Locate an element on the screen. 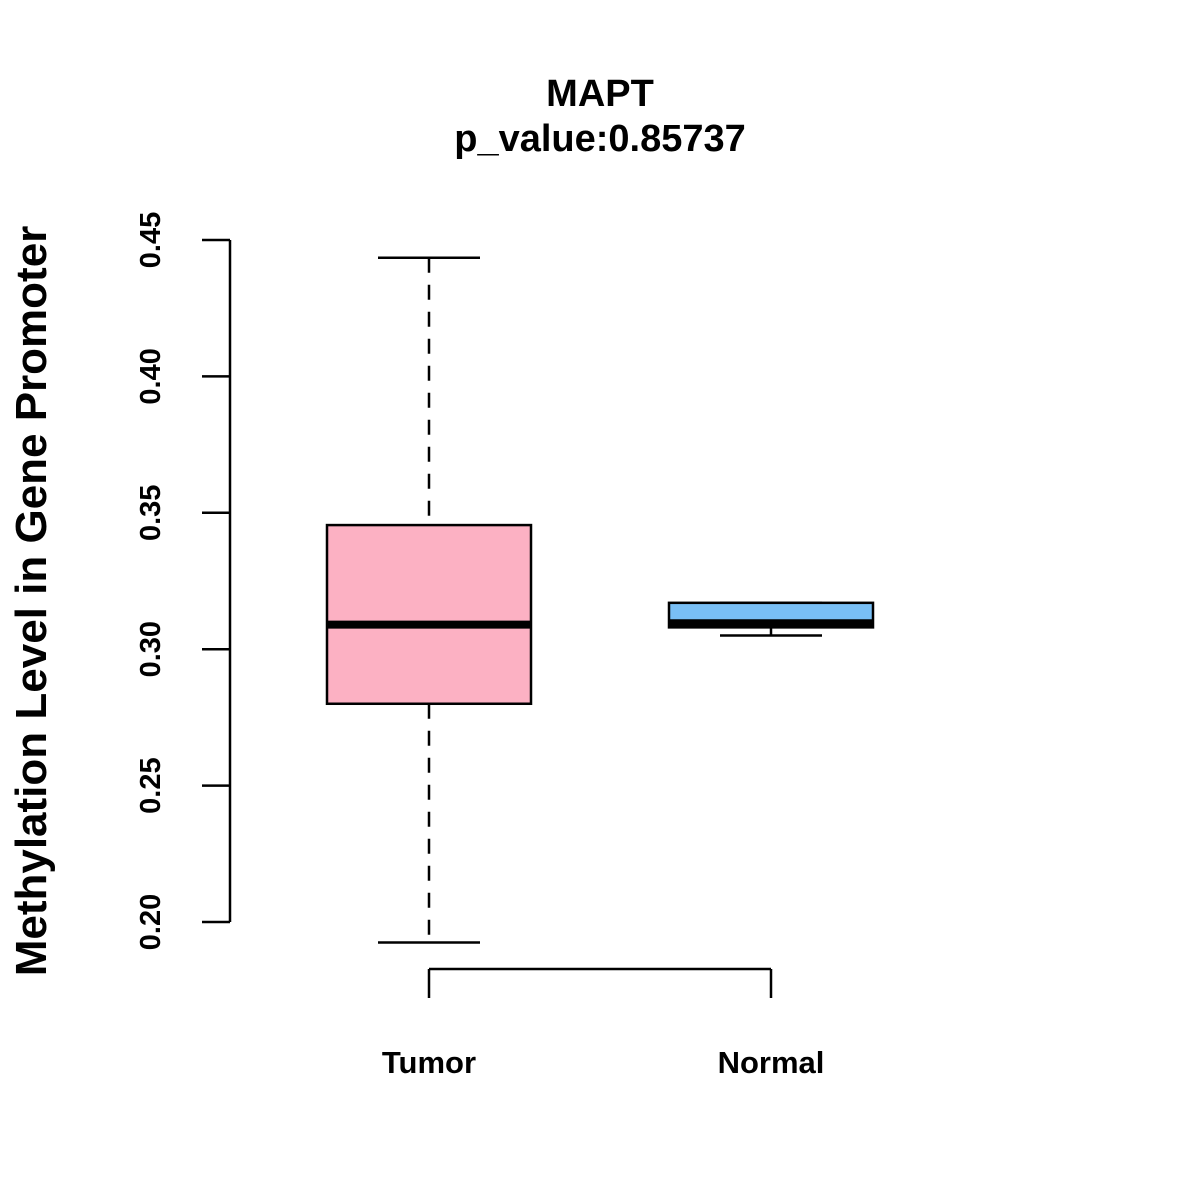 The height and width of the screenshot is (1200, 1200). y-tick-label: 0.20 is located at coordinates (151, 922).